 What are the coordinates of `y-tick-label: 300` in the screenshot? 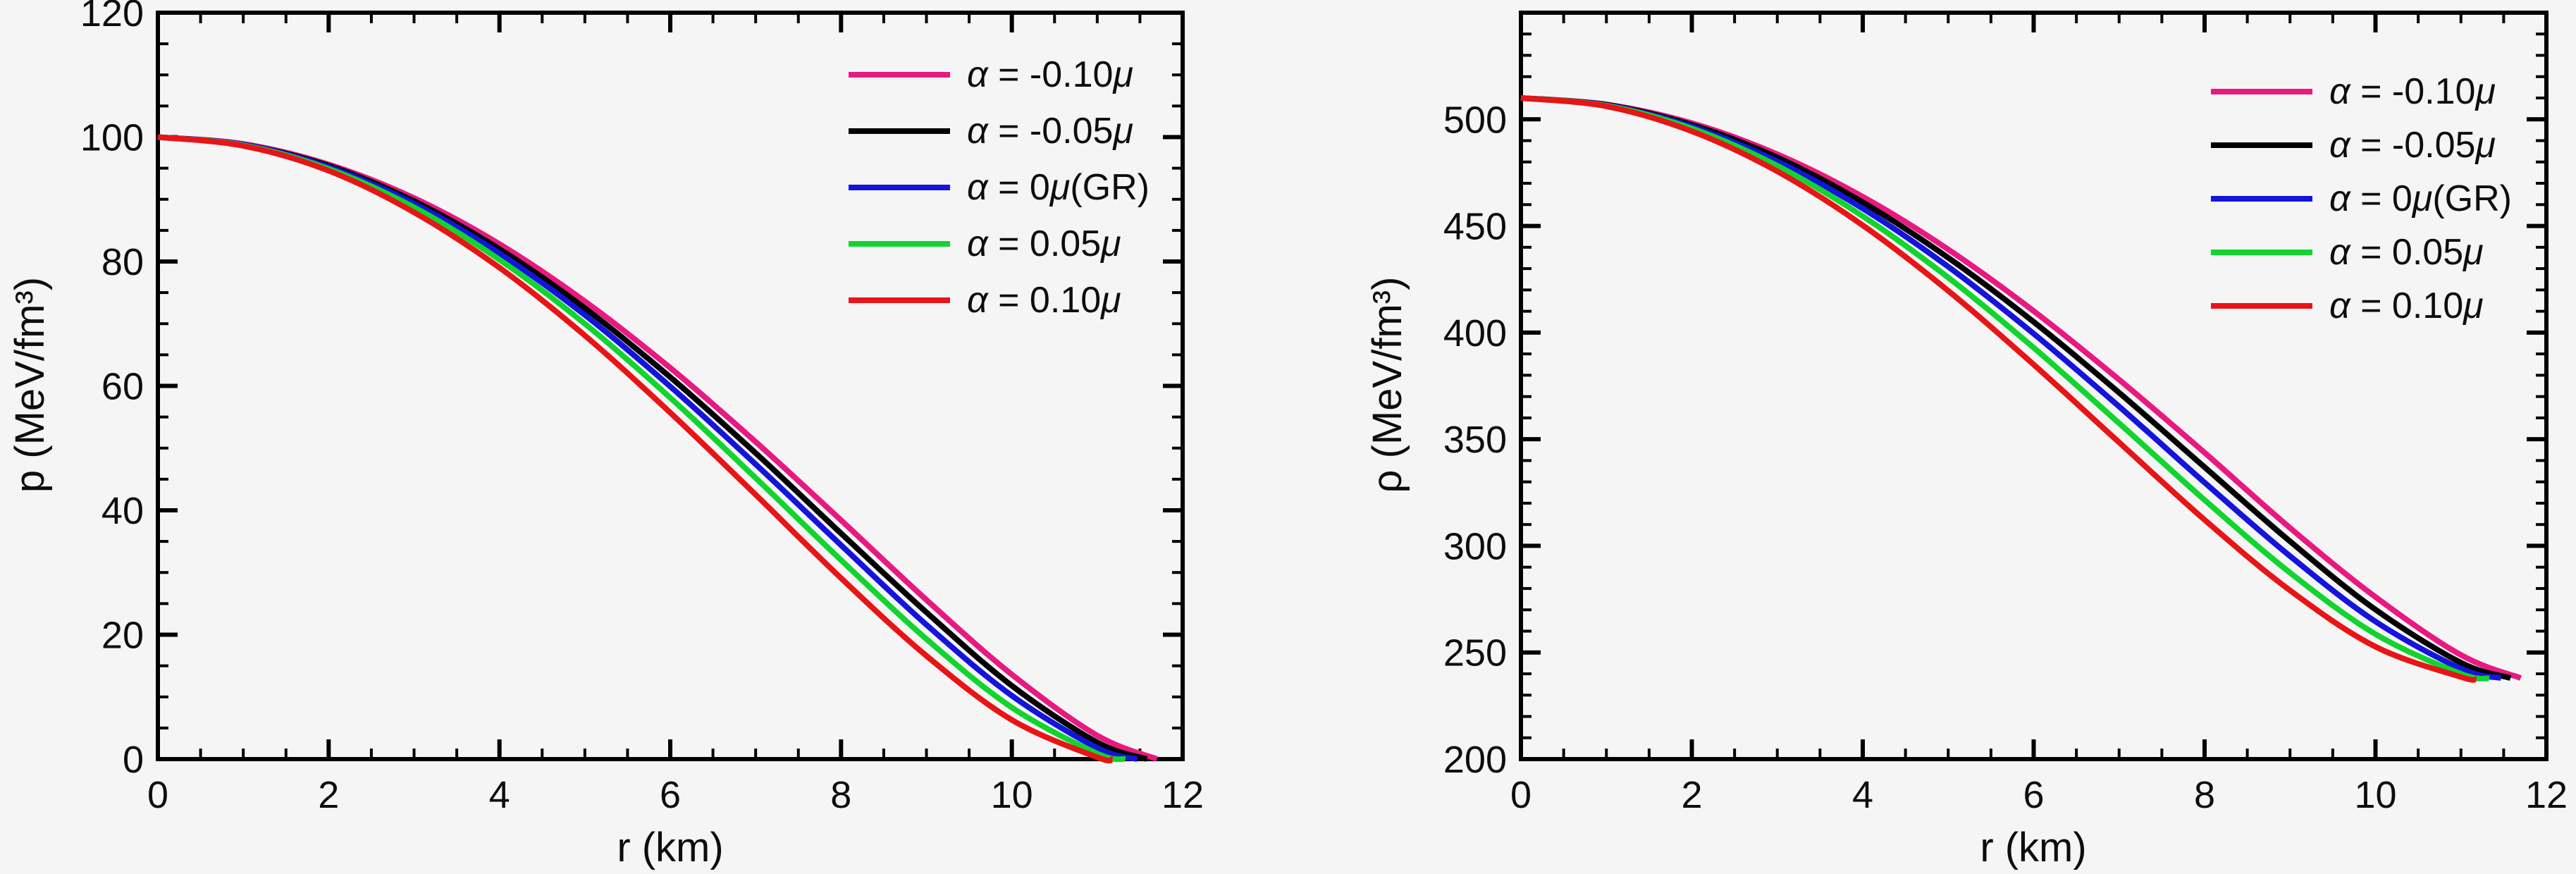 It's located at (1475, 546).